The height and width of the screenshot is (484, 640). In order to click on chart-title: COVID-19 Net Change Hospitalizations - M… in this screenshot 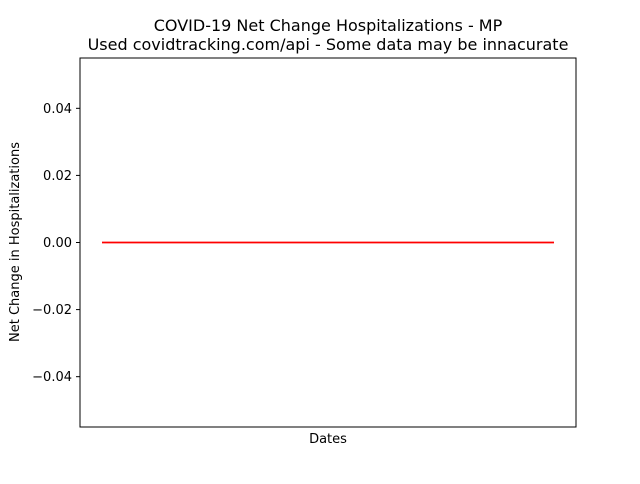, I will do `click(328, 25)`.